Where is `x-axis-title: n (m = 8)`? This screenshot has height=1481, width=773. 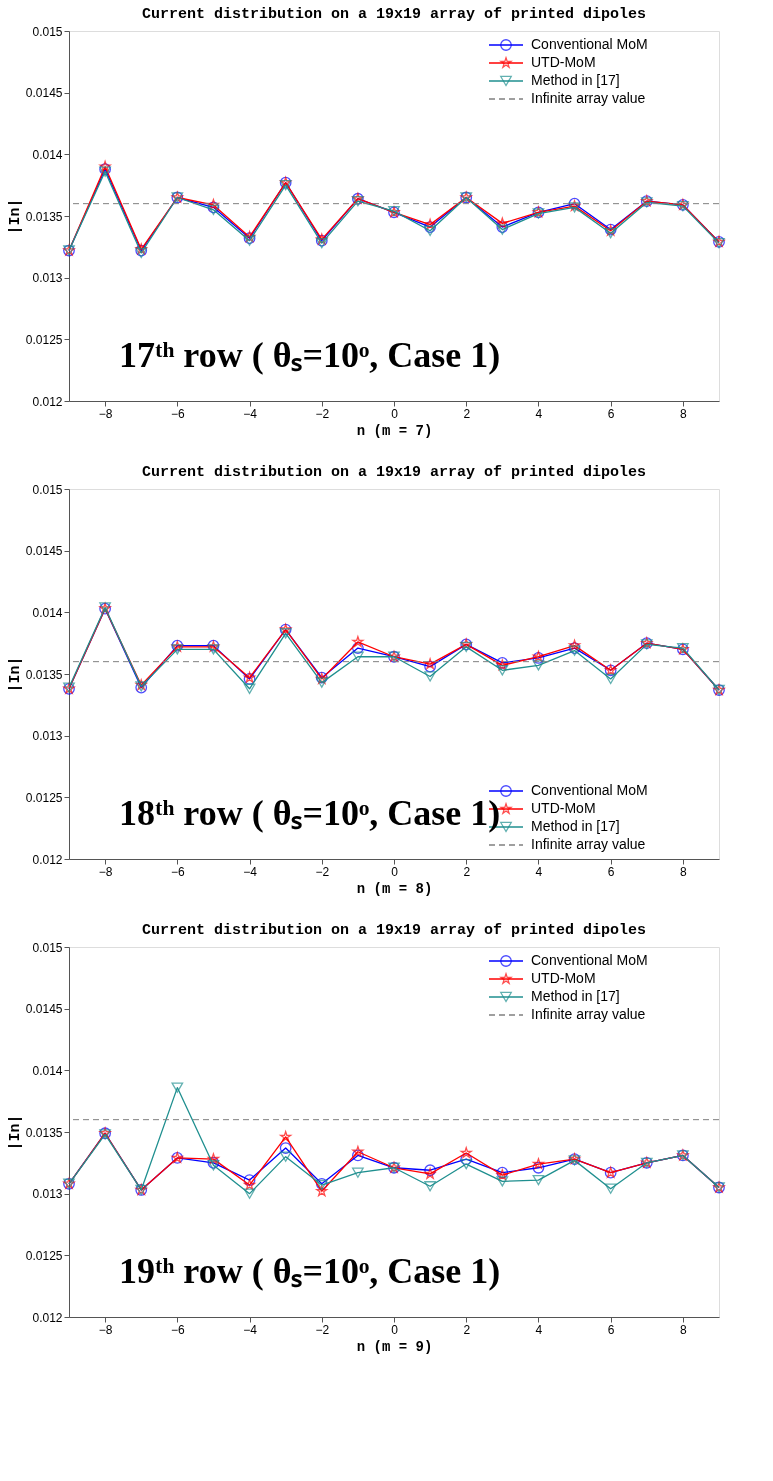
x-axis-title: n (m = 8) is located at coordinates (394, 888).